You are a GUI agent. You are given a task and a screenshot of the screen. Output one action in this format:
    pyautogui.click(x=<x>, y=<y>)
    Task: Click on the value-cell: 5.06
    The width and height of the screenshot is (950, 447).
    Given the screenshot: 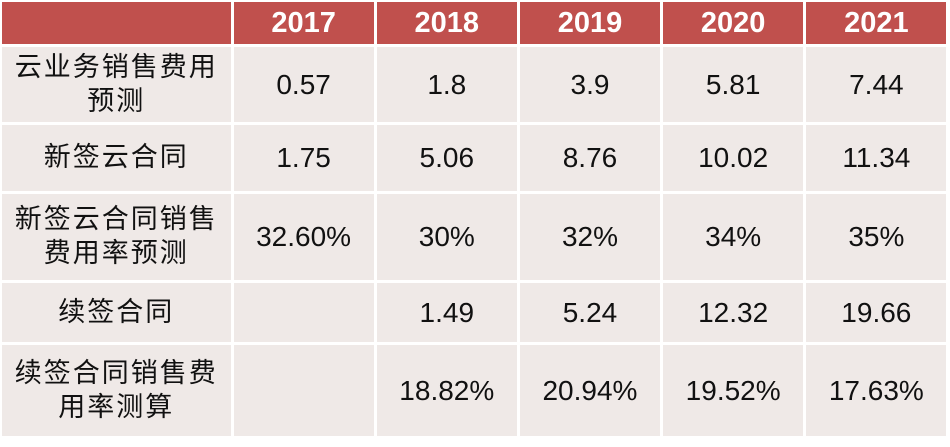 What is the action you would take?
    pyautogui.click(x=447, y=158)
    